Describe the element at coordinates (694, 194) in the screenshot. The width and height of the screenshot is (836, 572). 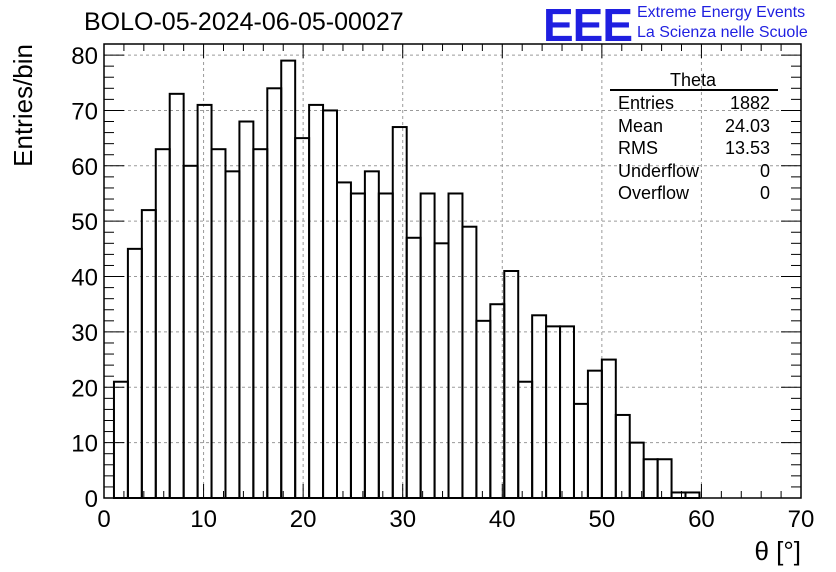
I see `stat-row-overflow: Overflow 0` at that location.